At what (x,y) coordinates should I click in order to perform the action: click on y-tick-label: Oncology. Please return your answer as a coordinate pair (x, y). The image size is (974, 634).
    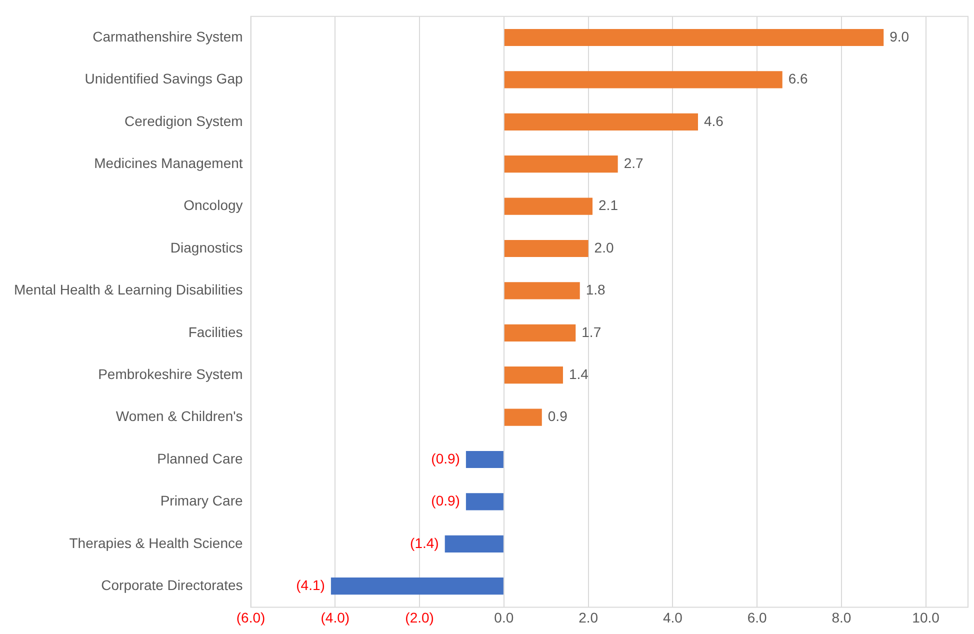
    Looking at the image, I should click on (213, 205).